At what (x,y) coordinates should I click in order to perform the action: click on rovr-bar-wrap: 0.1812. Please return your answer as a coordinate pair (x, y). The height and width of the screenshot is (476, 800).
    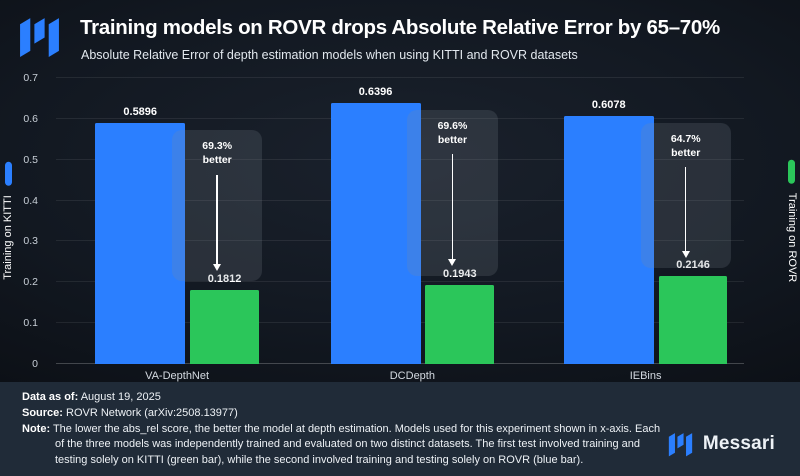
    Looking at the image, I should click on (224, 221).